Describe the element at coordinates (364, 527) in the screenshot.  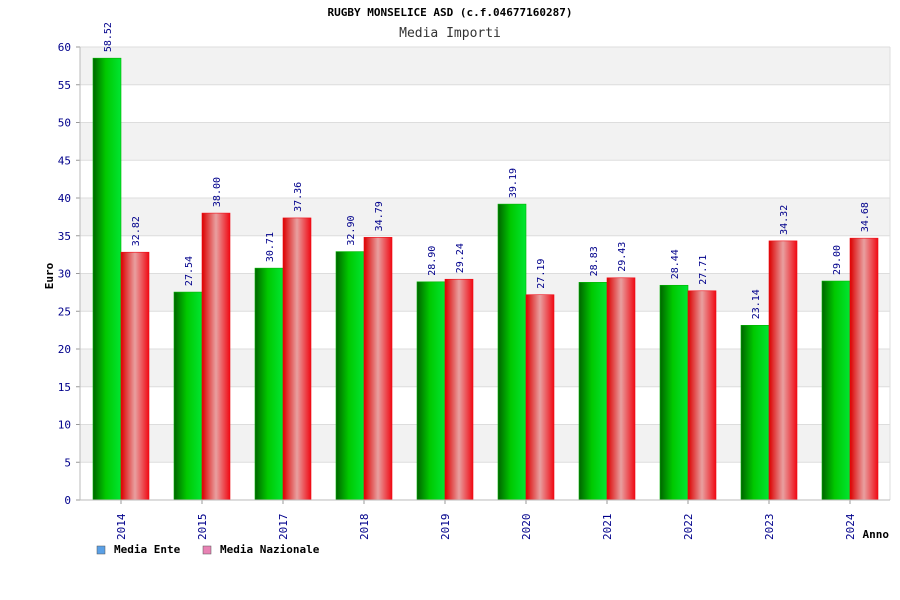
I see `x-tick-label: 2018` at that location.